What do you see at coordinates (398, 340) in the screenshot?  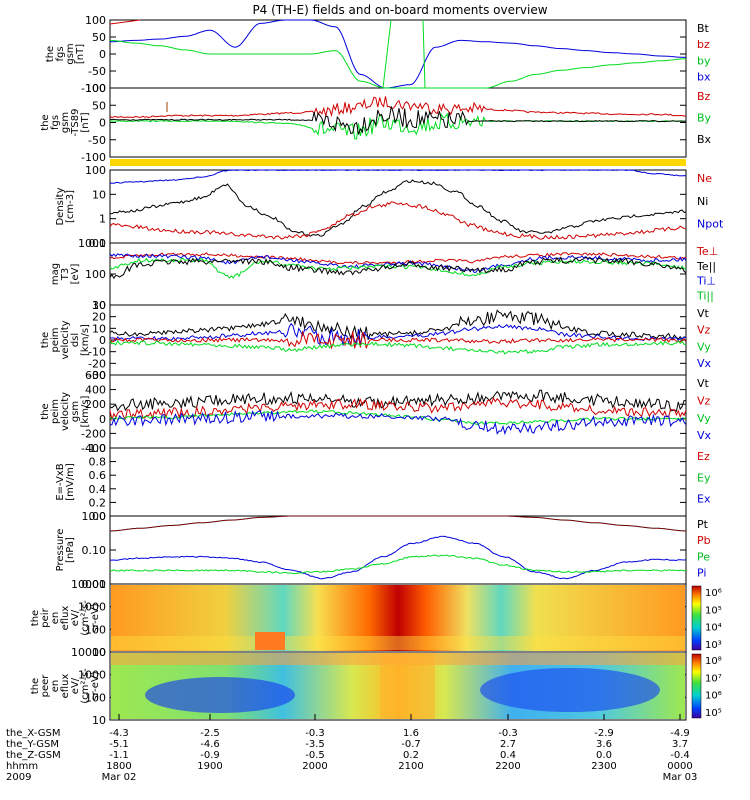 I see `series-Vz` at bounding box center [398, 340].